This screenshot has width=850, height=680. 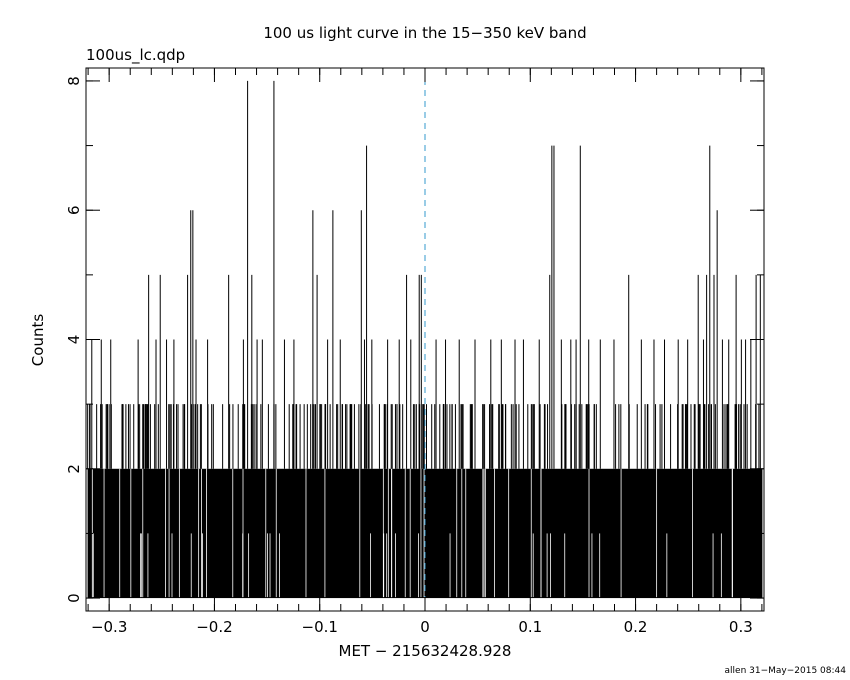 What do you see at coordinates (320, 627) in the screenshot?
I see `x-tick-label: −0.1` at bounding box center [320, 627].